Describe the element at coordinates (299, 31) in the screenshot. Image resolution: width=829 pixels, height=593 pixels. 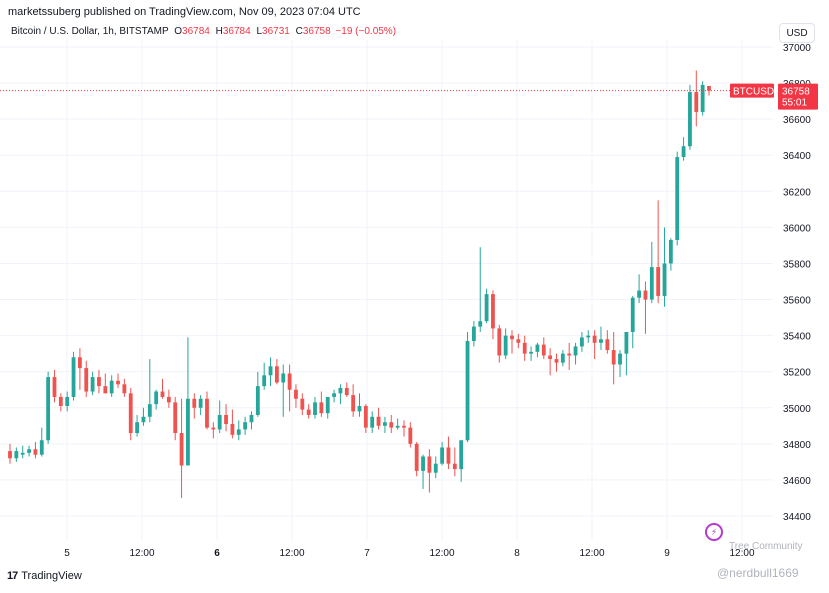
I see `close-label: C` at that location.